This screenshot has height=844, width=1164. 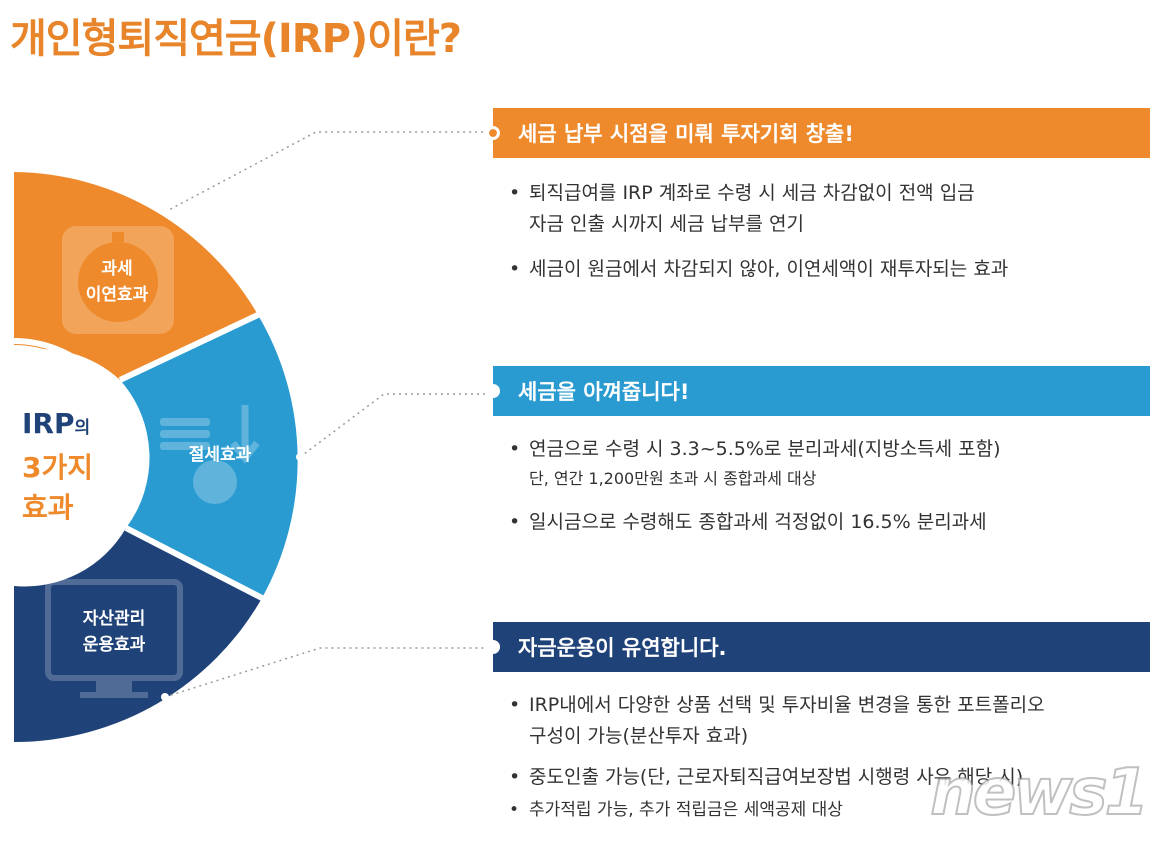 I want to click on section-banner-tax-deferral: 세금 납부 시점을 미뤄 투자기회 창출!, so click(x=818, y=133).